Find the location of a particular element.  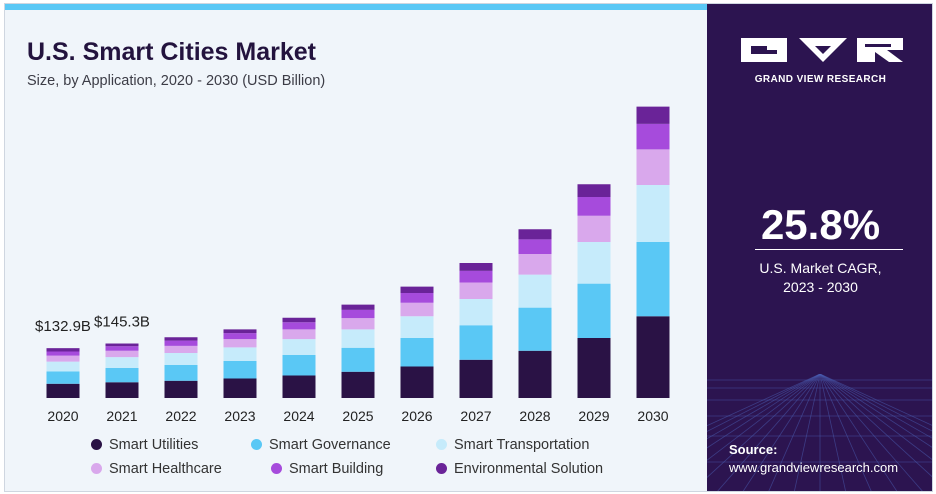

bar-smart-transportation-2020 is located at coordinates (63, 366).